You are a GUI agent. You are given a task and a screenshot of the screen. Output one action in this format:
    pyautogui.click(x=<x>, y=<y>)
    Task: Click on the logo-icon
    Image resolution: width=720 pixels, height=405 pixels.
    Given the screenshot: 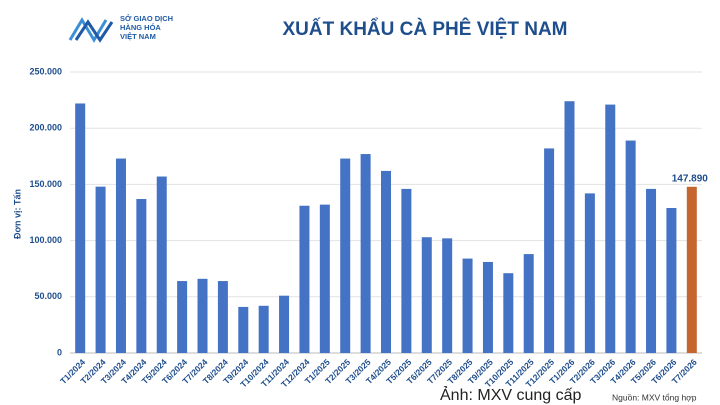 What is the action you would take?
    pyautogui.click(x=91, y=30)
    